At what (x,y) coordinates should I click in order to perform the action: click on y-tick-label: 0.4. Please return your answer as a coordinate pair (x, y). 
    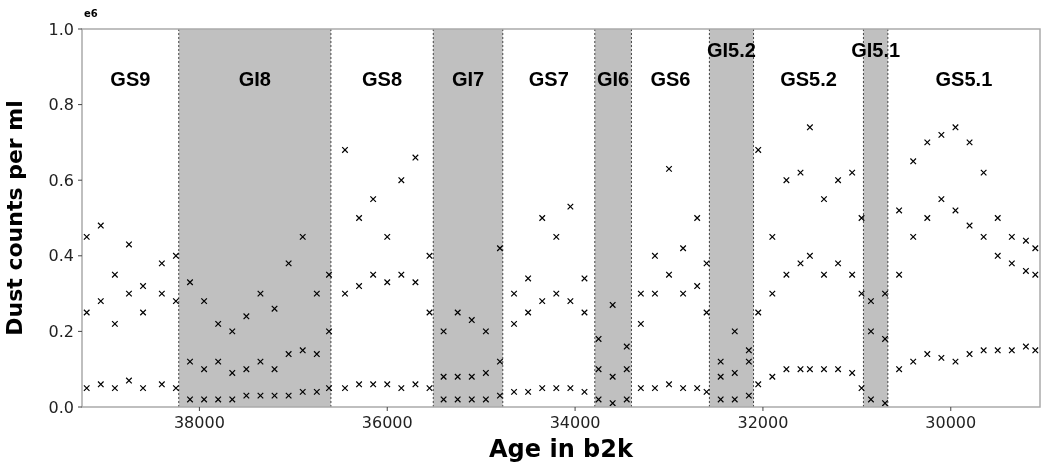
    Looking at the image, I should click on (61, 256).